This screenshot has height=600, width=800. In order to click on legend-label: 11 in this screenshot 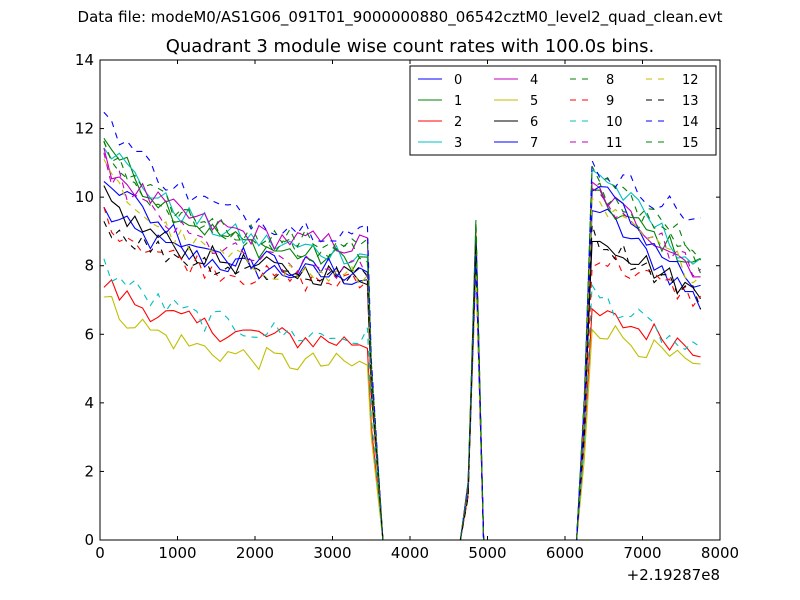, I will do `click(614, 143)`.